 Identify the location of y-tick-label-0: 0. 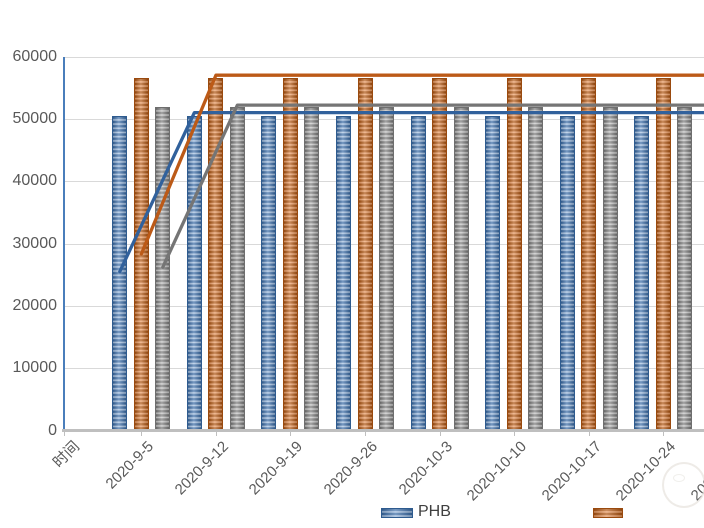
(52, 430).